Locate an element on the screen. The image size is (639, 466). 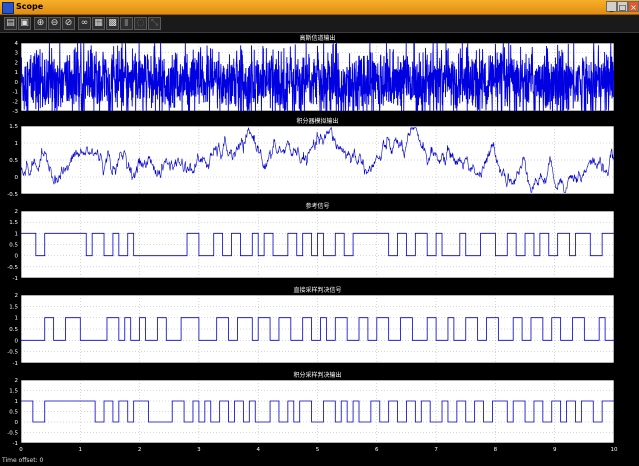
panel-title-1: 高斯信道输出 is located at coordinates (317, 38).